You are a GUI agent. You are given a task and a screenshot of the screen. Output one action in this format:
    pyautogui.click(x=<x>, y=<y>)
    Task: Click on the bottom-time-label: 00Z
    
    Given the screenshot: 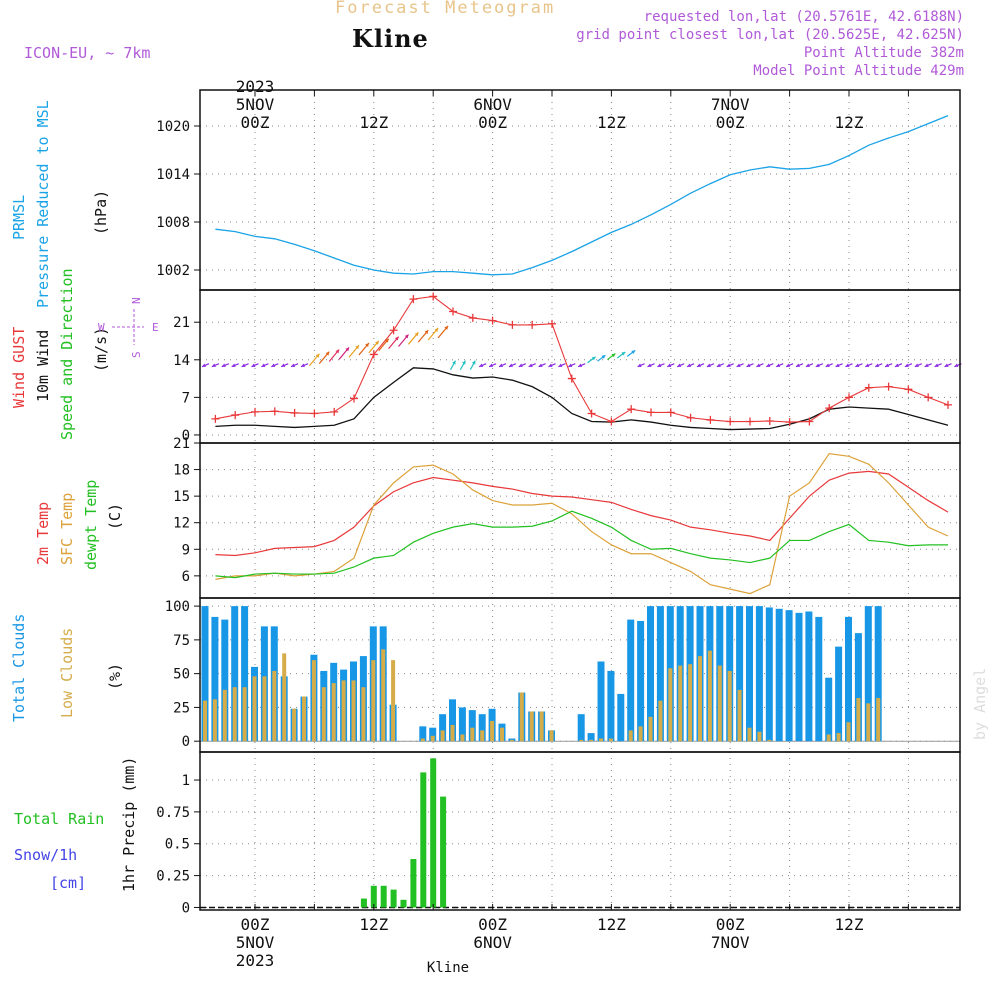 What is the action you would take?
    pyautogui.click(x=730, y=924)
    